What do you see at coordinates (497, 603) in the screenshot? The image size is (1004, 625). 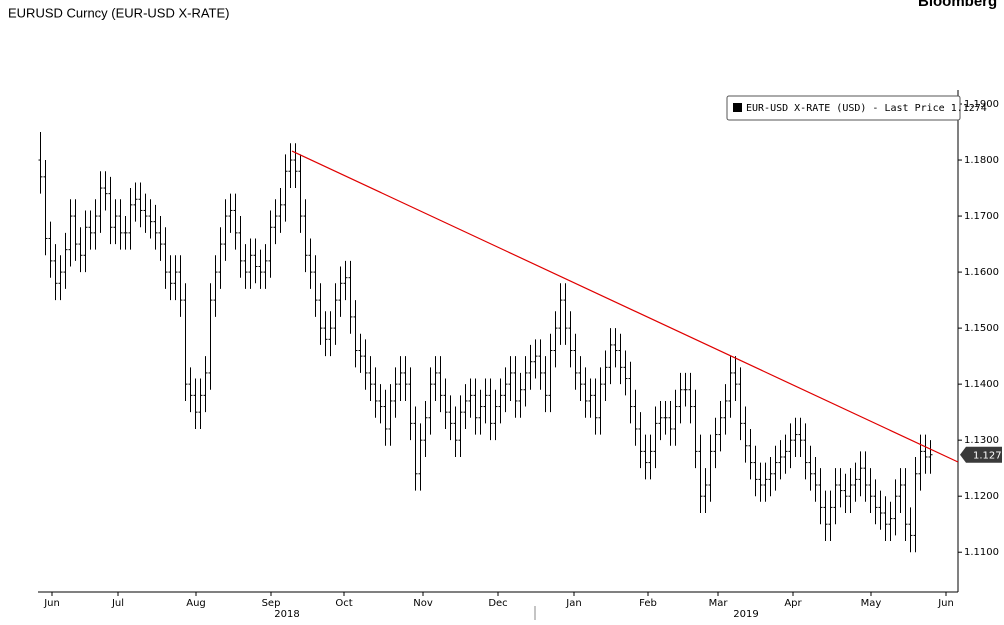 I see `x-tick-label: Dec` at bounding box center [497, 603].